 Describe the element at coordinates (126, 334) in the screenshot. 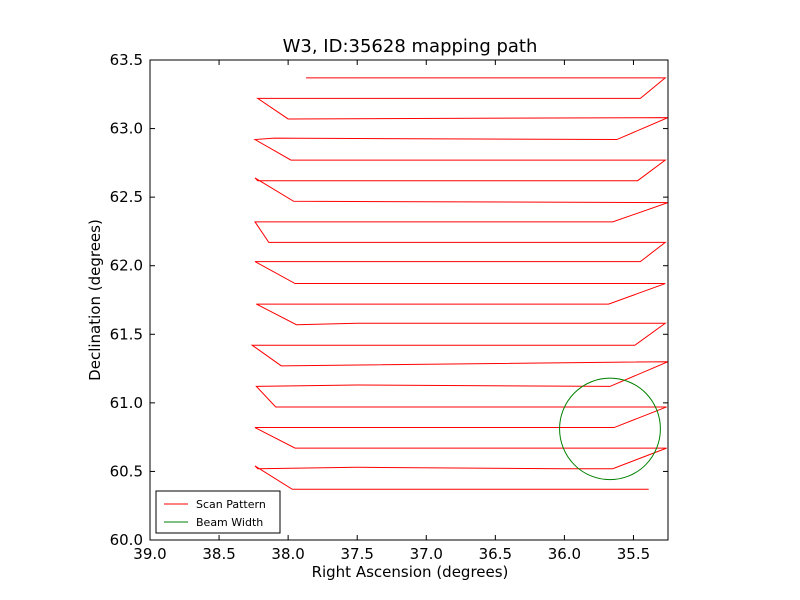

I see `y-tick-label: 61.5` at that location.